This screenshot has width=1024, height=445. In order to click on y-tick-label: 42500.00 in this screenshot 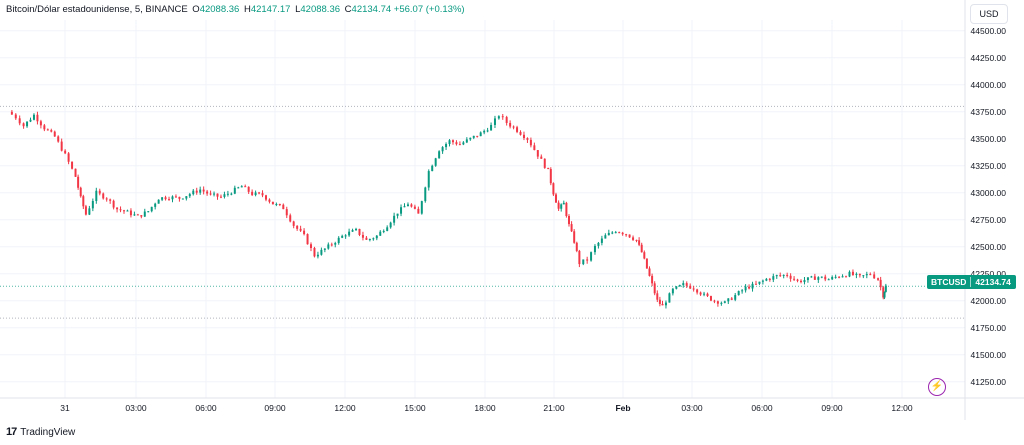, I will do `click(989, 247)`.